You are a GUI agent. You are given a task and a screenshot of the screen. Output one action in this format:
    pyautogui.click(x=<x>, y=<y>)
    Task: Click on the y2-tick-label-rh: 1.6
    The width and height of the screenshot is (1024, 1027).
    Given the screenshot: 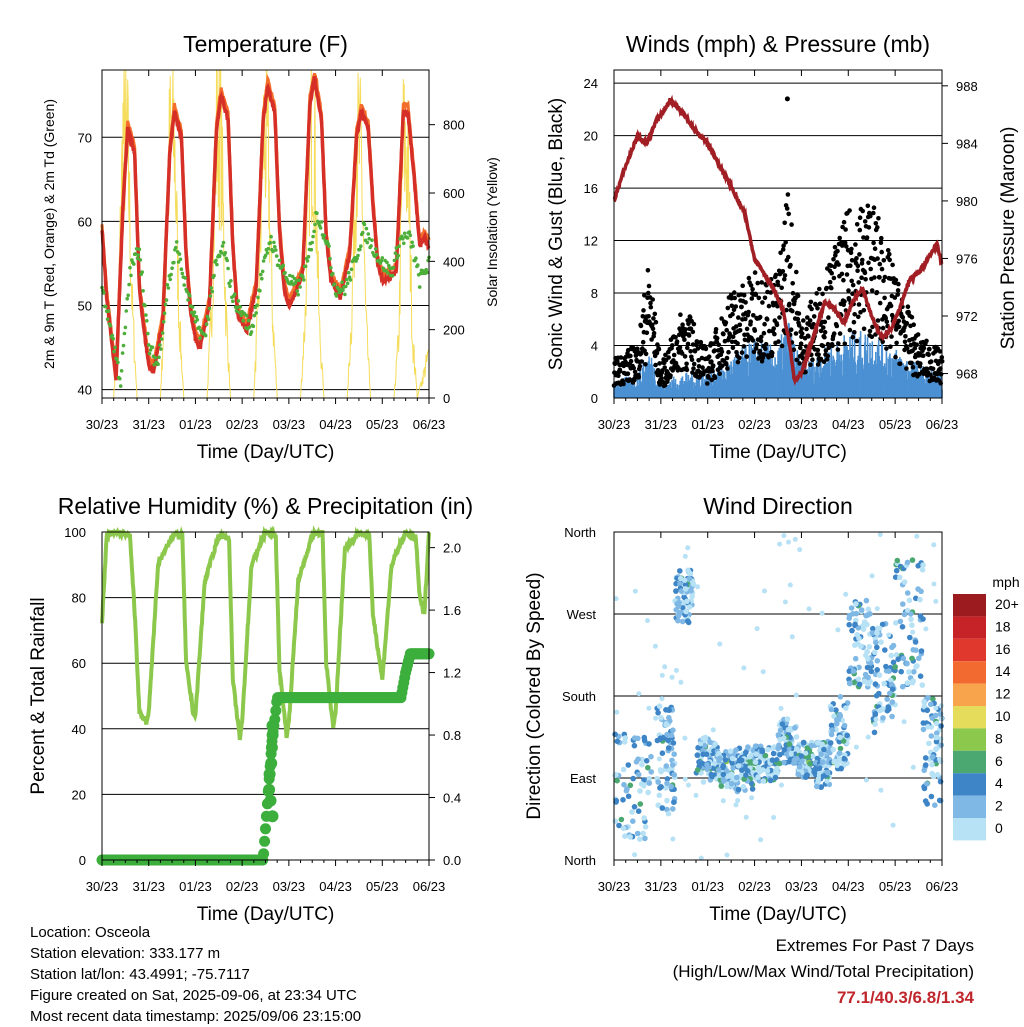 What is the action you would take?
    pyautogui.click(x=452, y=610)
    